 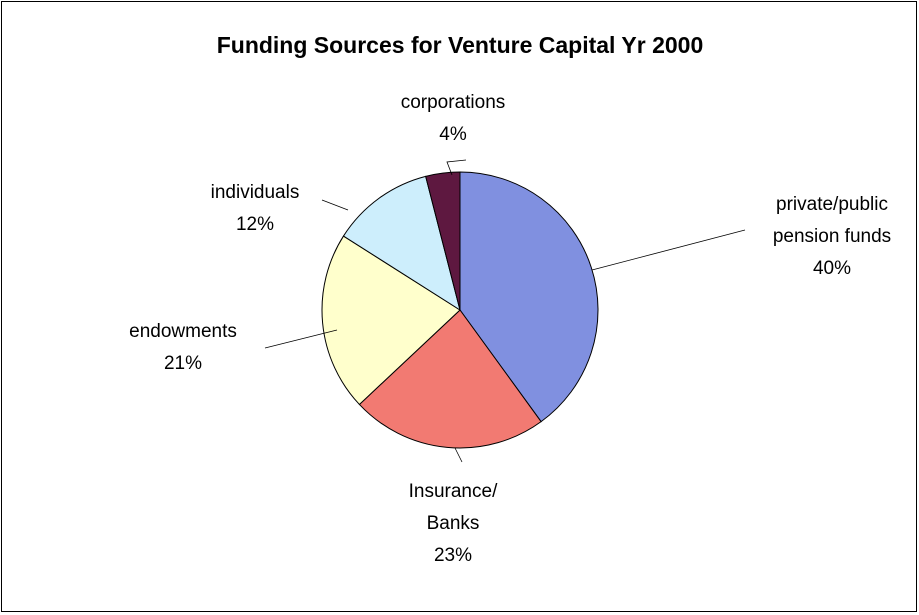 What do you see at coordinates (255, 224) in the screenshot?
I see `slice-value-label: 12%` at bounding box center [255, 224].